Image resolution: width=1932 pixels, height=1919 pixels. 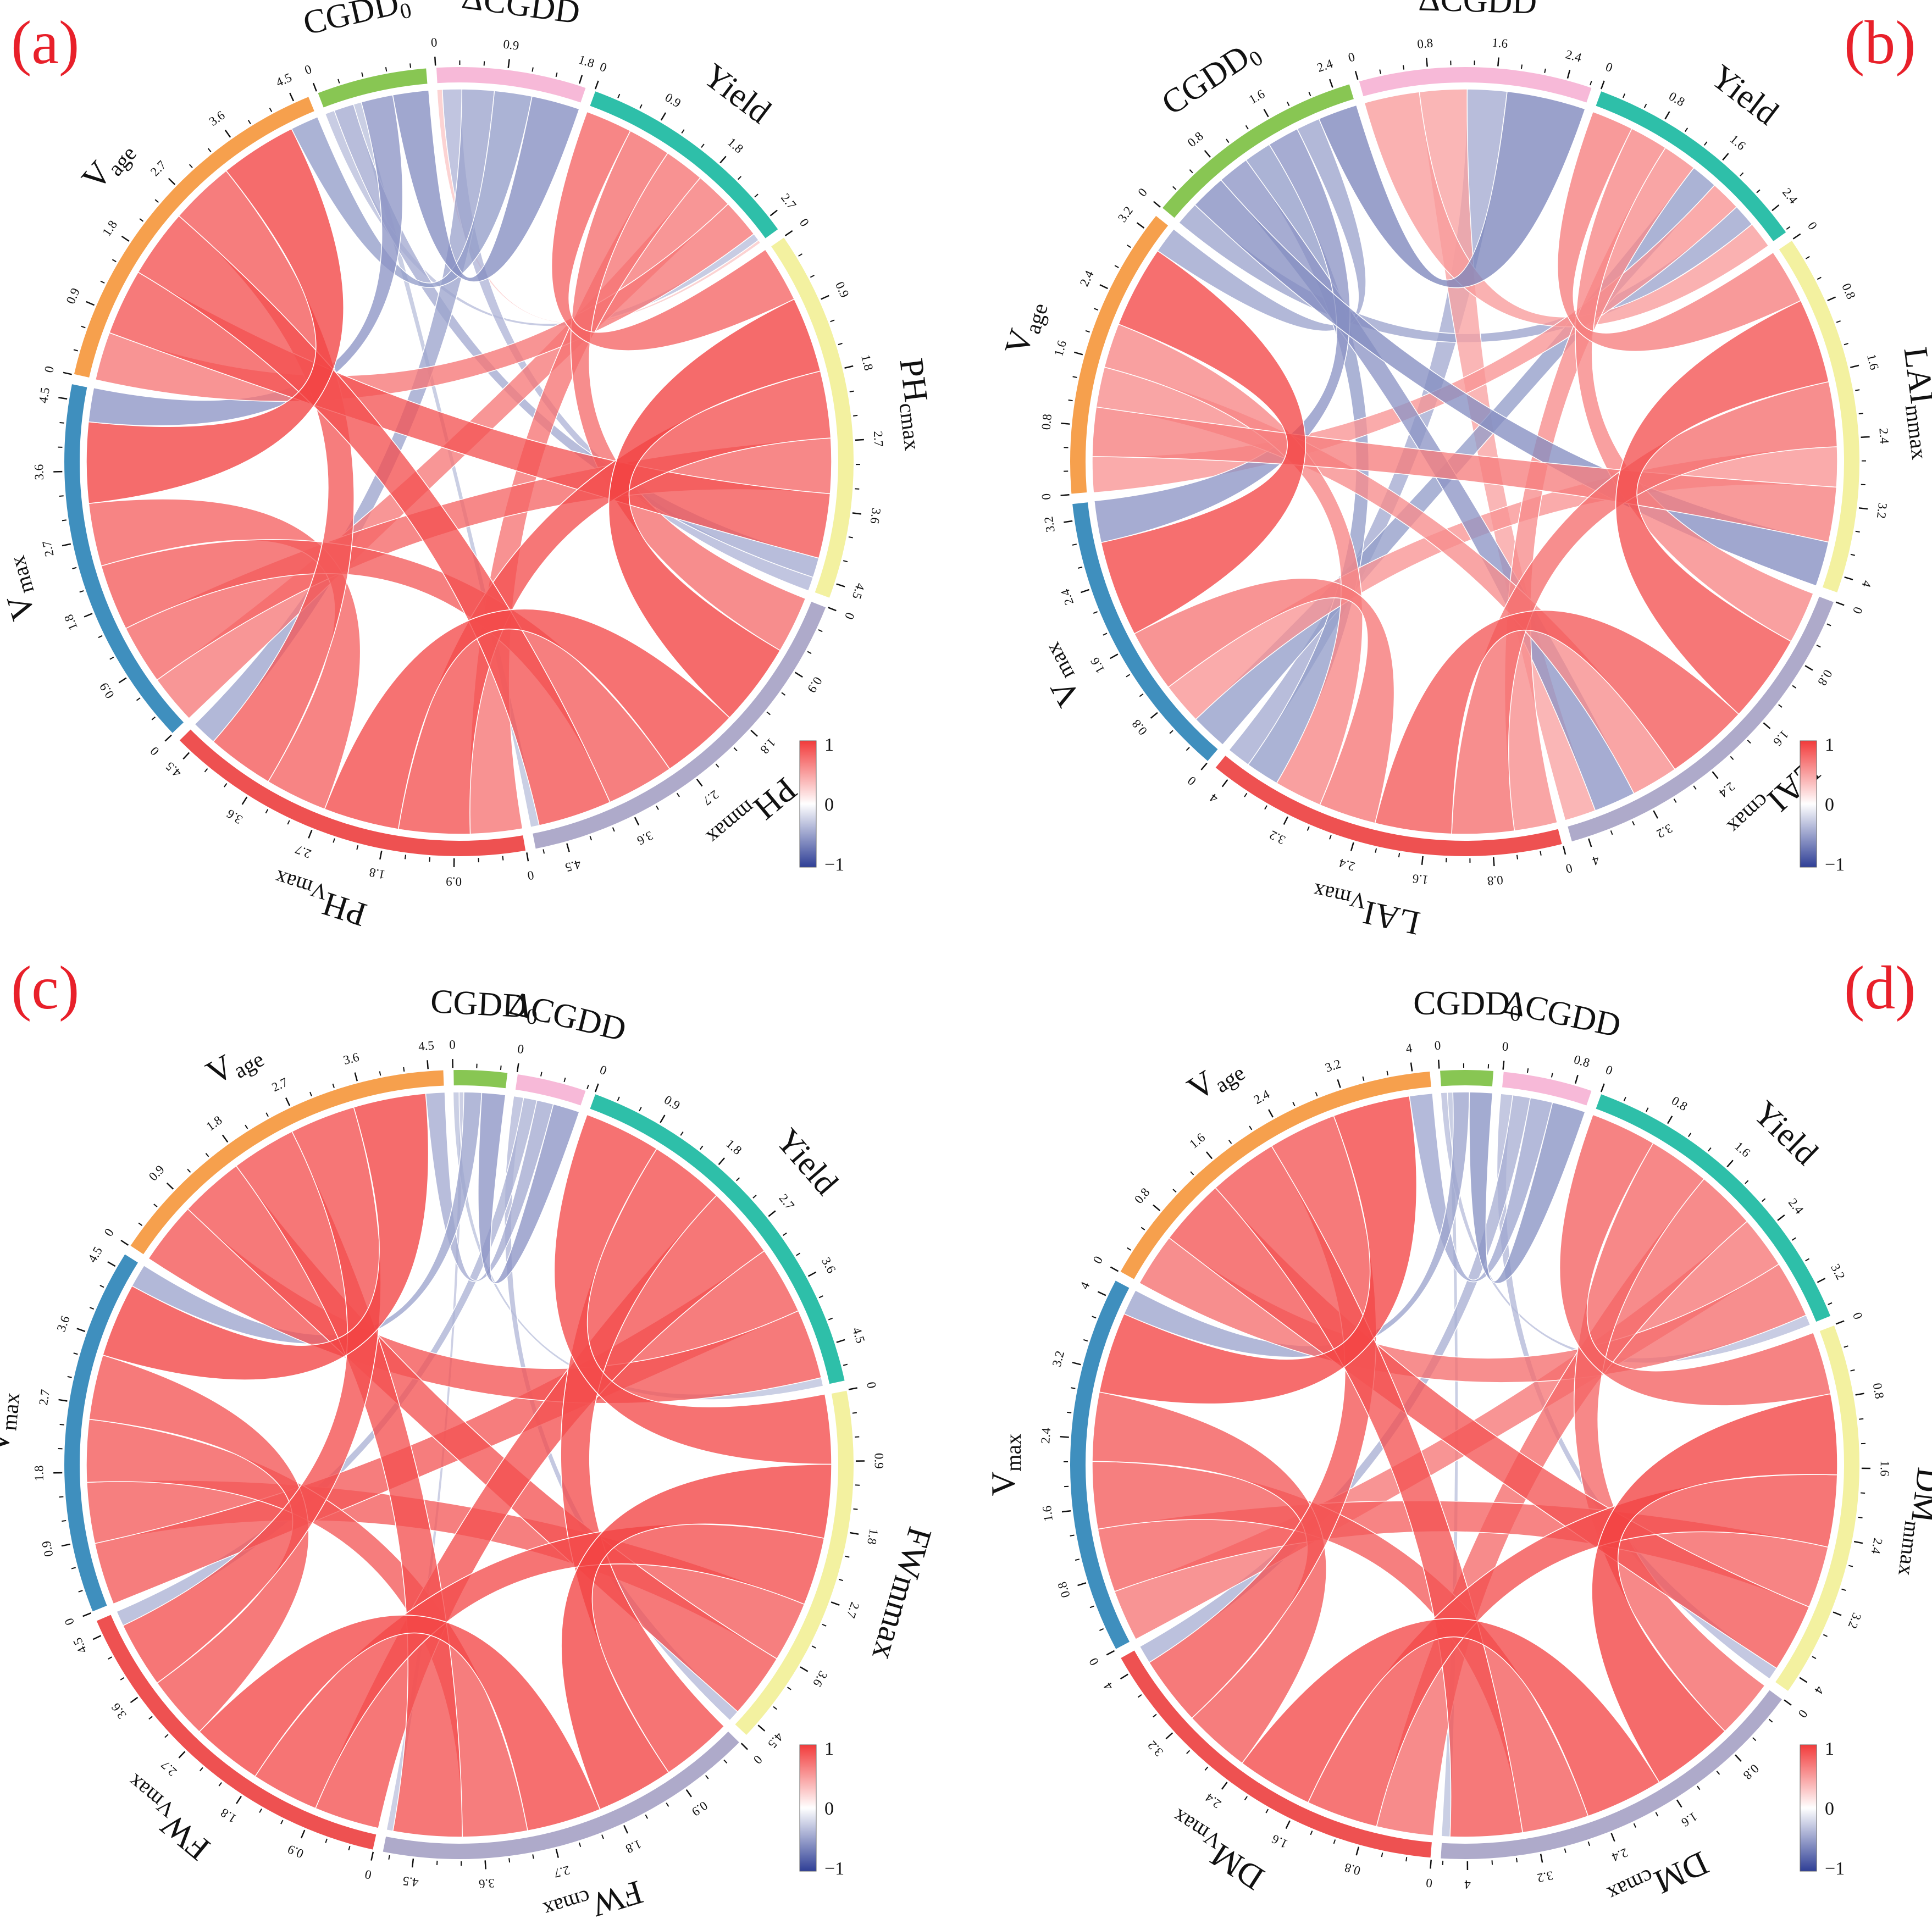 I want to click on sector-label-main: Yield, so click(x=806, y=1162).